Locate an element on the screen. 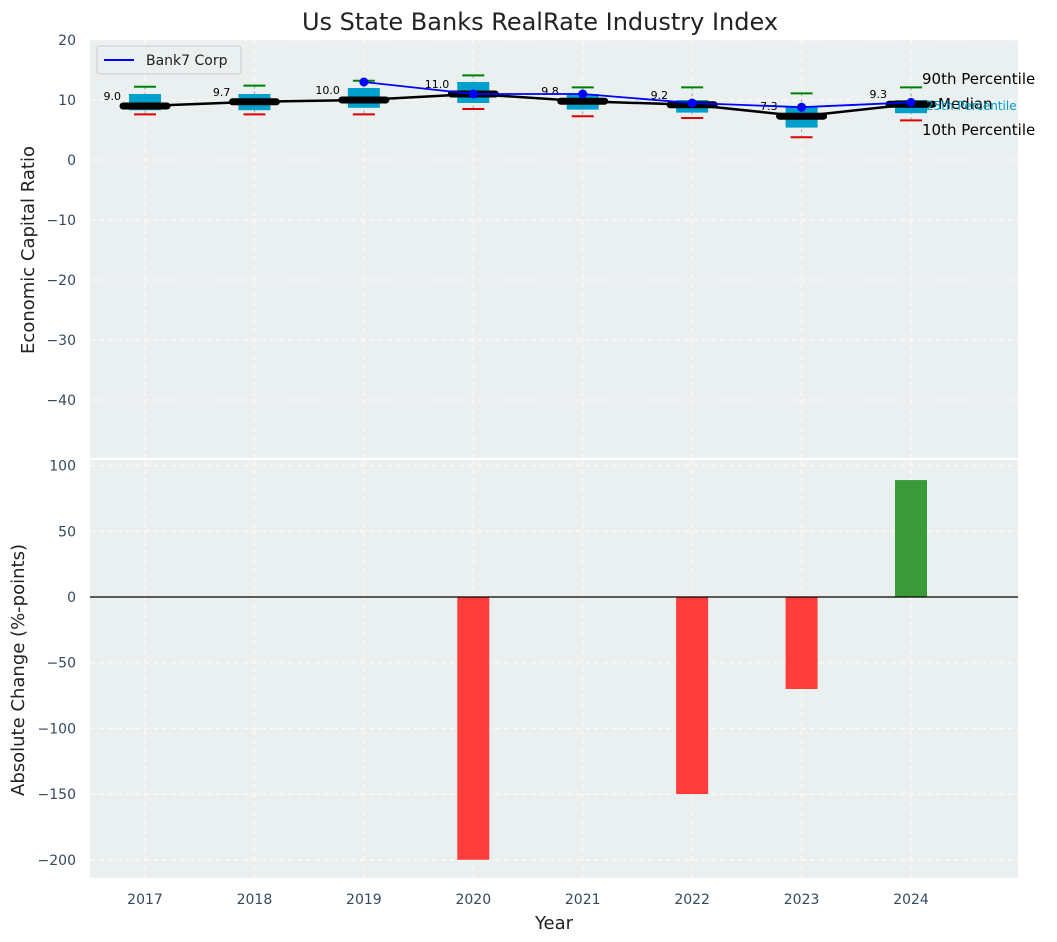 This screenshot has width=1057, height=942. annotation-p90: 90th Percentile is located at coordinates (978, 79).